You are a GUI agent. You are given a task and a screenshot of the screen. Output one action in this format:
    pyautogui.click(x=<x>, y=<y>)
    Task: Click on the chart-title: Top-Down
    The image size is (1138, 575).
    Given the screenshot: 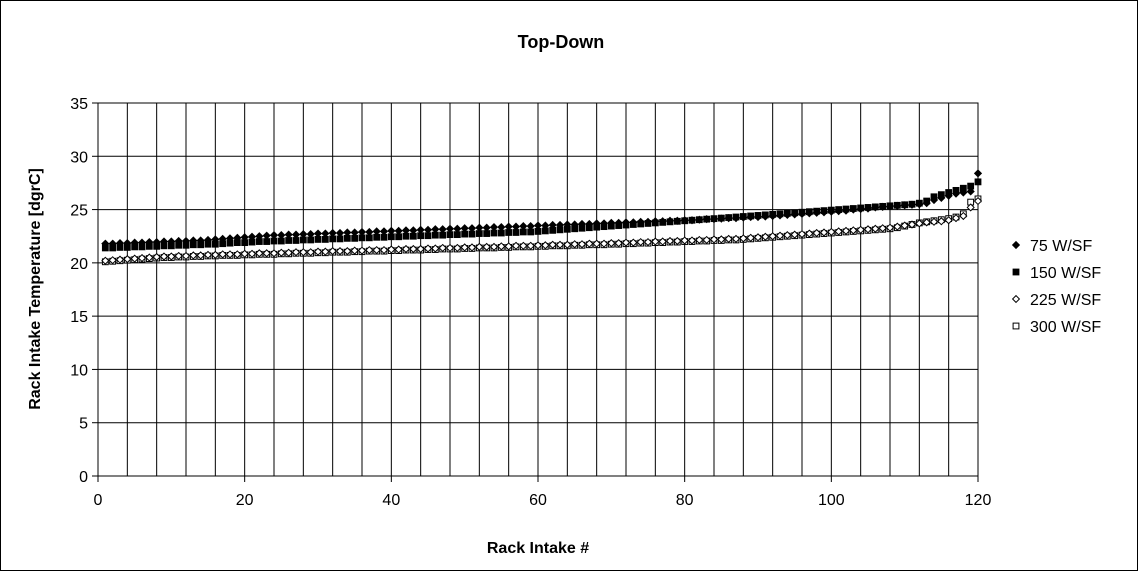 What is the action you would take?
    pyautogui.click(x=561, y=42)
    